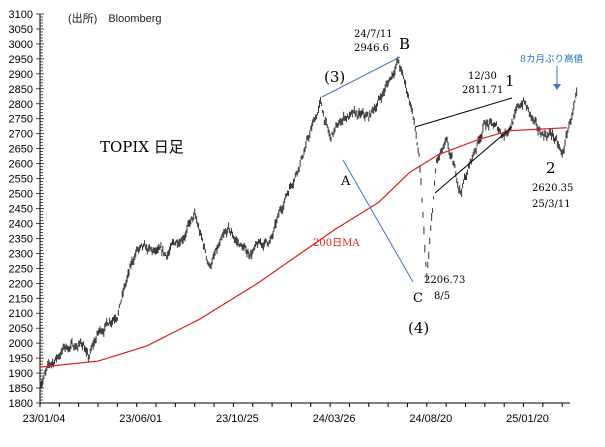 The image size is (605, 447). I want to click on y-tick-label: 1950, so click(21, 359).